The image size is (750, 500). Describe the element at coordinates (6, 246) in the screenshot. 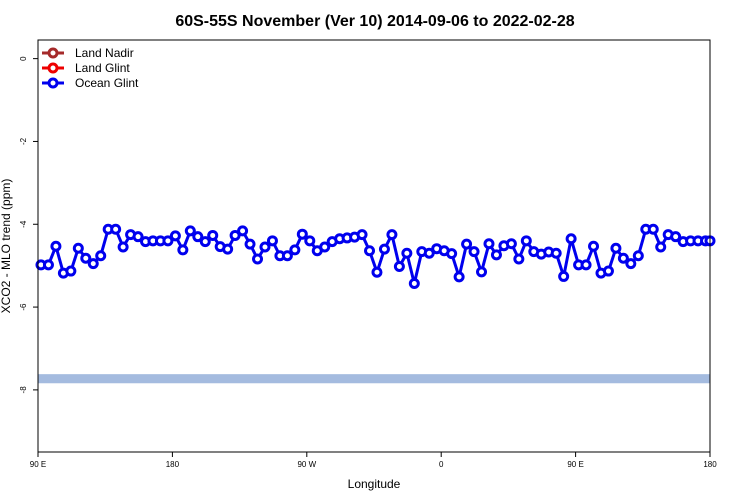

I see `y-axis-label: XCO2 - MLO trend (ppm)` at that location.